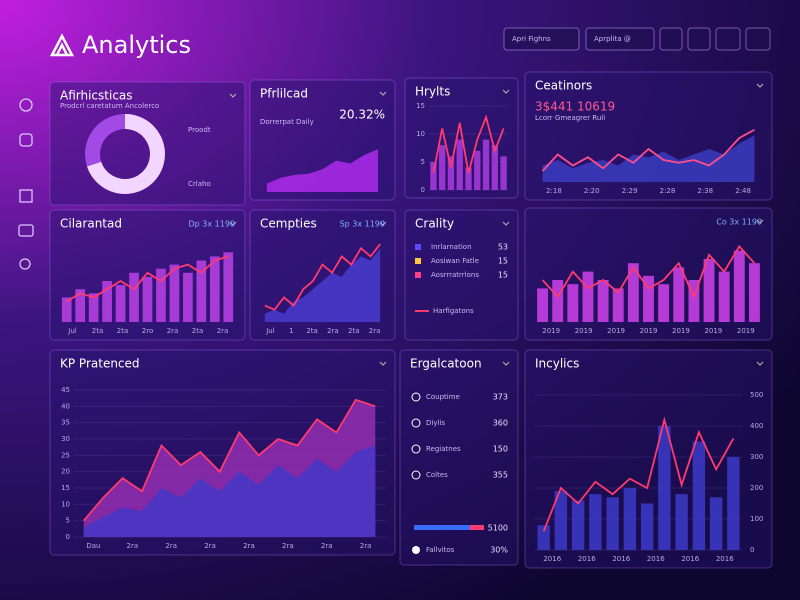 The image size is (800, 600). I want to click on panel-title: Afirhicsticas, so click(96, 96).